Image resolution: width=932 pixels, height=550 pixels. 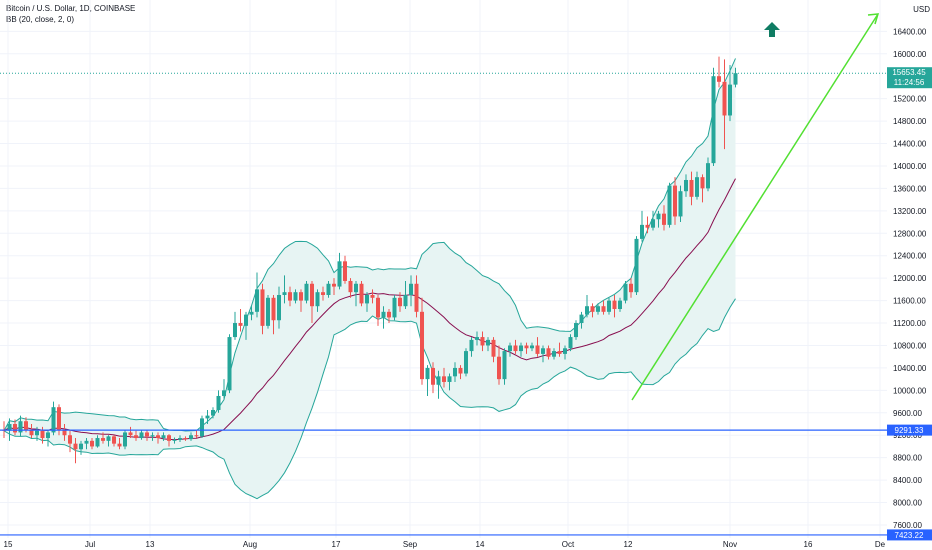 What do you see at coordinates (772, 29) in the screenshot?
I see `up-arrow-icon` at bounding box center [772, 29].